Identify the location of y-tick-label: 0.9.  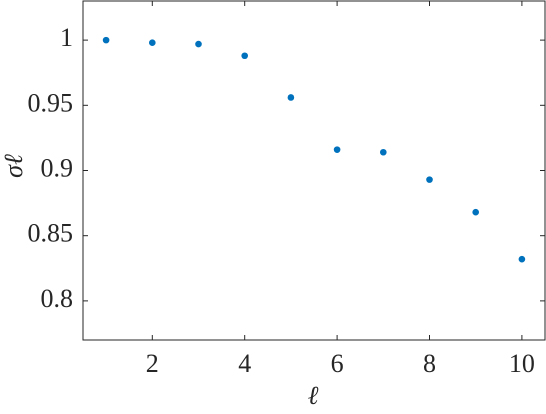
(57, 167).